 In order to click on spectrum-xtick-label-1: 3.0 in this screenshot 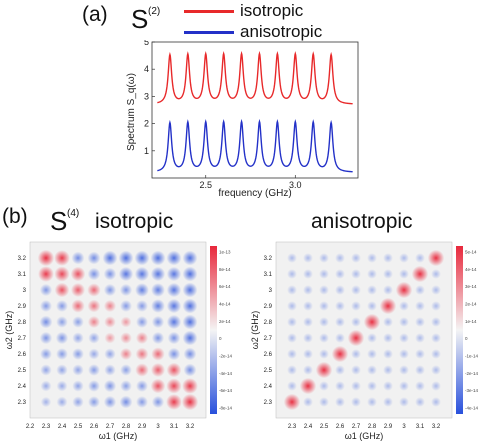, I will do `click(295, 185)`.